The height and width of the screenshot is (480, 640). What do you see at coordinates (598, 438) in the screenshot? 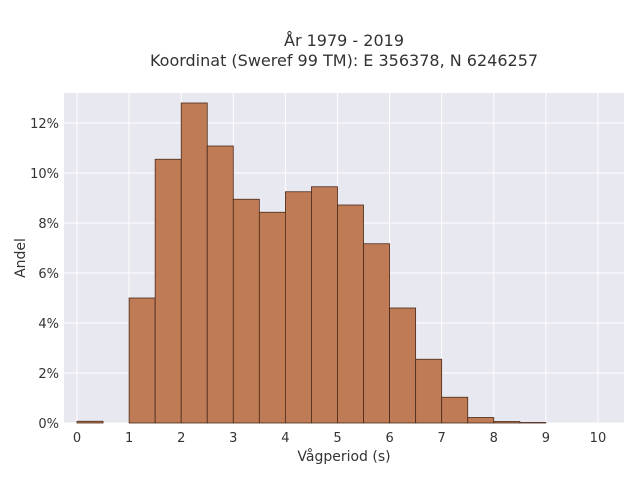
I see `x-tick-label: 10` at bounding box center [598, 438].